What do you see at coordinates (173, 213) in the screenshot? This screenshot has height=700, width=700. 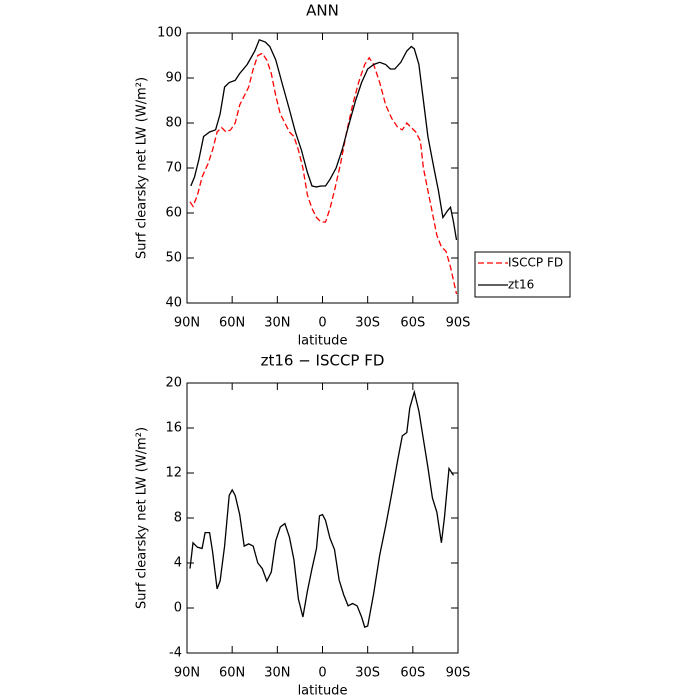 I see `y-tick-label: 60` at bounding box center [173, 213].